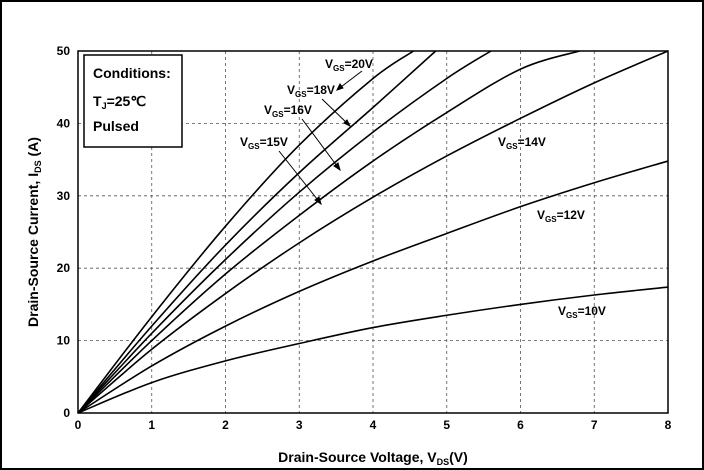 The image size is (704, 470). I want to click on series-label-vgs10: VGS=10V, so click(582, 312).